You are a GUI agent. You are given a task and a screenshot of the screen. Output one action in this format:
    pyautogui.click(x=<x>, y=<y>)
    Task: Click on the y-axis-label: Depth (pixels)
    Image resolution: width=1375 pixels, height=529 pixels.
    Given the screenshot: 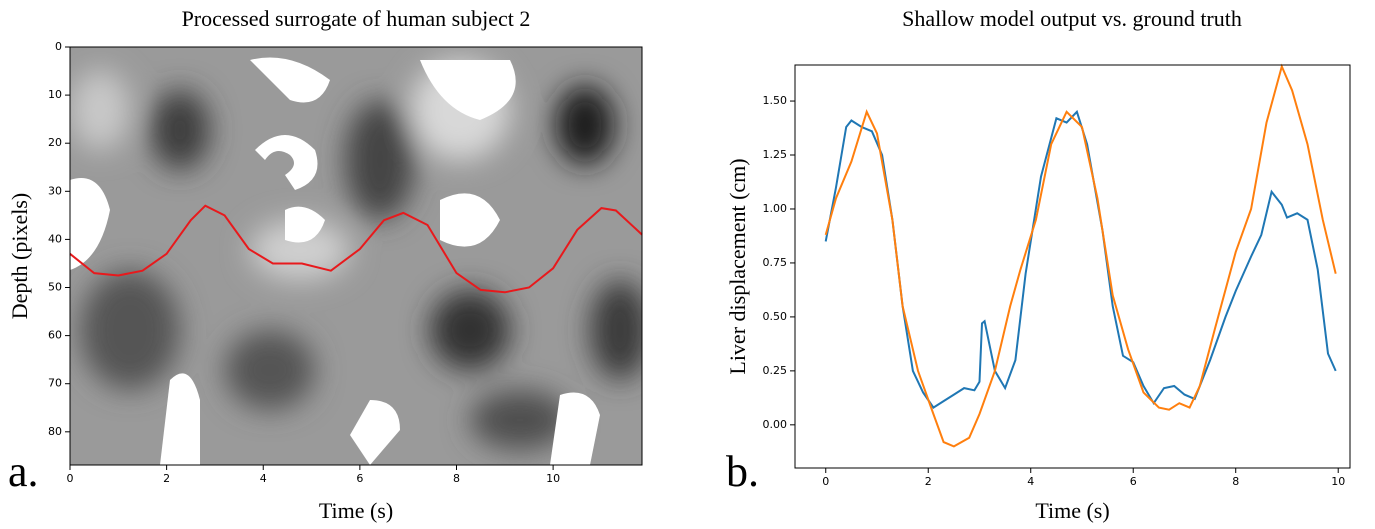 What is the action you would take?
    pyautogui.click(x=19, y=256)
    